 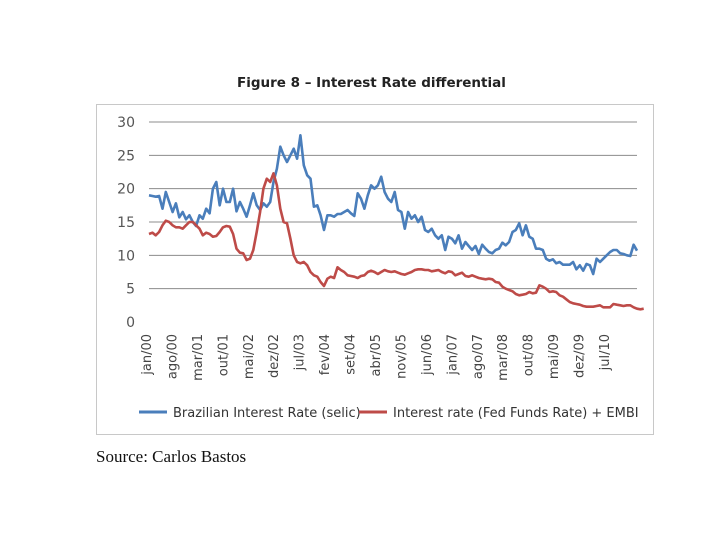 What do you see at coordinates (267, 413) in the screenshot?
I see `legend-label-selic: Brazilian Interest Rate (selic)` at bounding box center [267, 413].